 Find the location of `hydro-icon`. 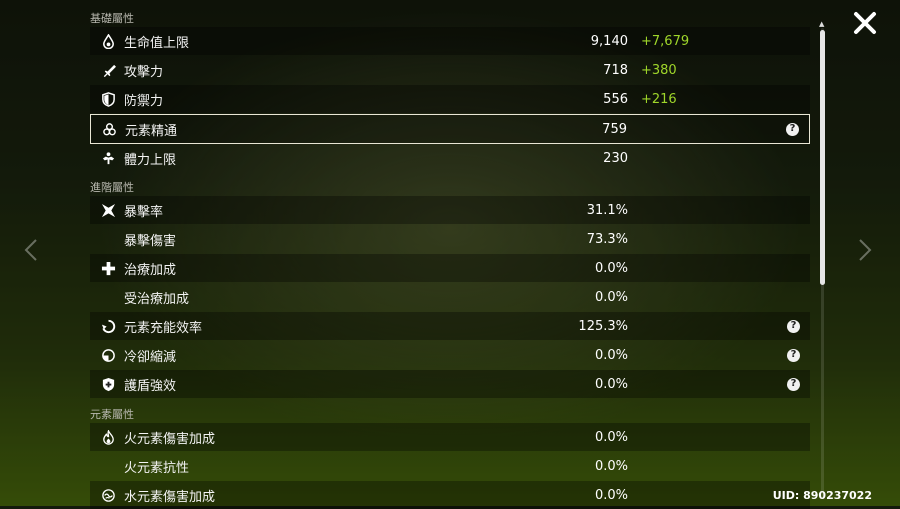

hydro-icon is located at coordinates (108, 495).